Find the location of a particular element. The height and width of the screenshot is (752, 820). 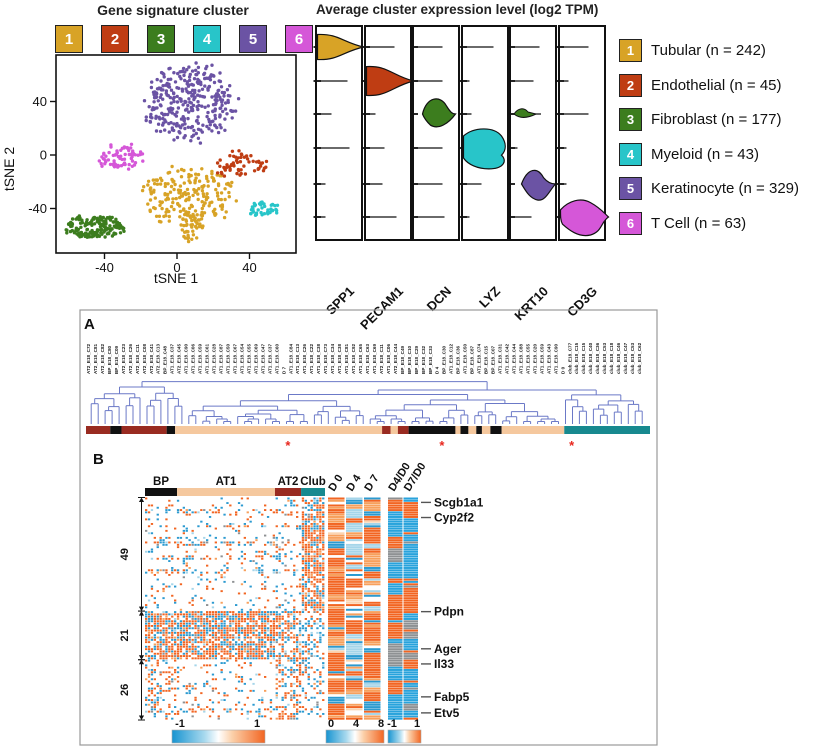

violin-gene-label-pecam1: PECAM1 is located at coordinates (381, 308).